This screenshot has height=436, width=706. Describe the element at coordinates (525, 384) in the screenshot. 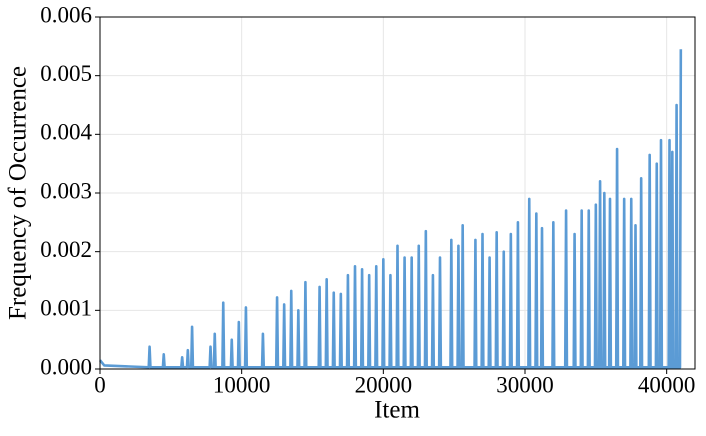

I see `x-tick-label: 30000` at that location.